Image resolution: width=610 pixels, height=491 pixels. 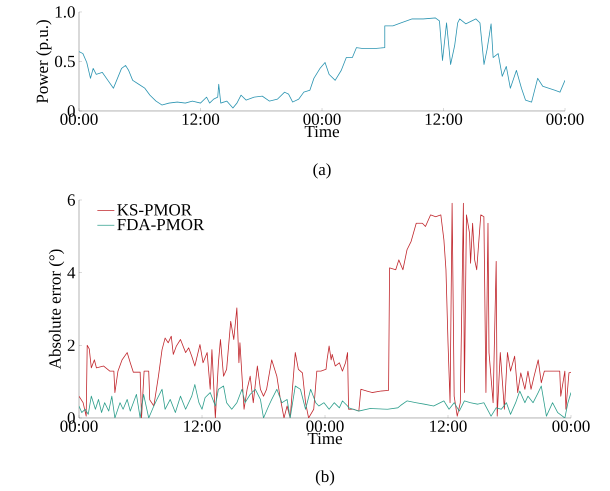 I want to click on y-axis-title: Power (p.u.), so click(x=44, y=62).